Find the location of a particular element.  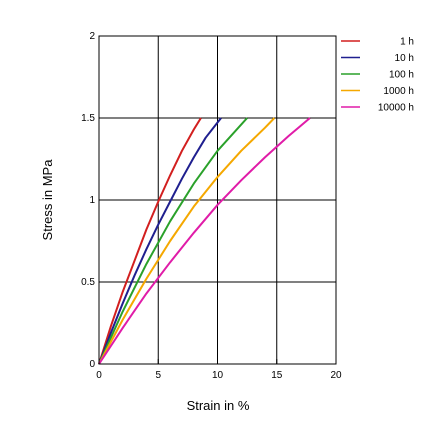

x-axis-label: Strain in % is located at coordinates (218, 405).